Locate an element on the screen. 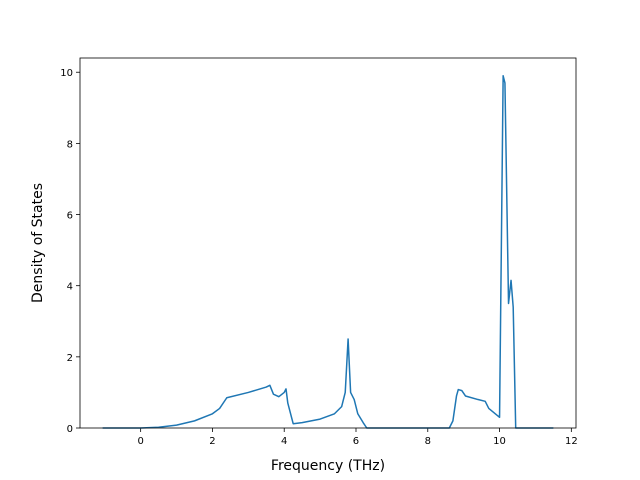 The height and width of the screenshot is (480, 640). x-tick-label: 6 is located at coordinates (356, 441).